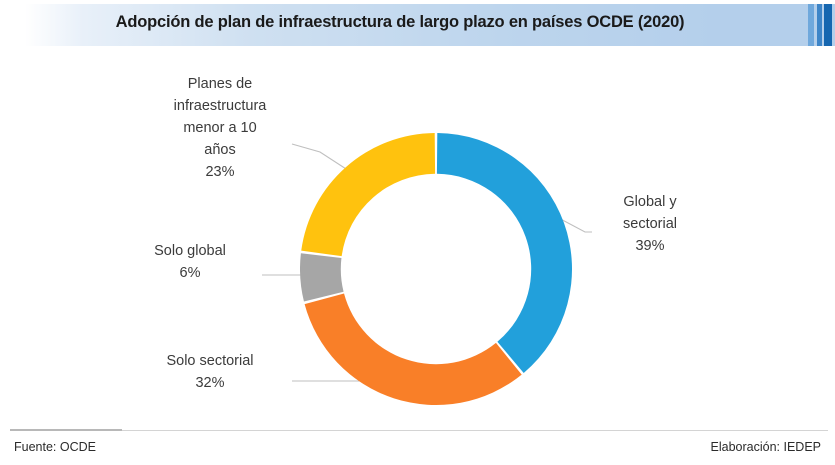 Image resolution: width=835 pixels, height=465 pixels. What do you see at coordinates (650, 202) in the screenshot?
I see `callout-blue-line1: Global y` at bounding box center [650, 202].